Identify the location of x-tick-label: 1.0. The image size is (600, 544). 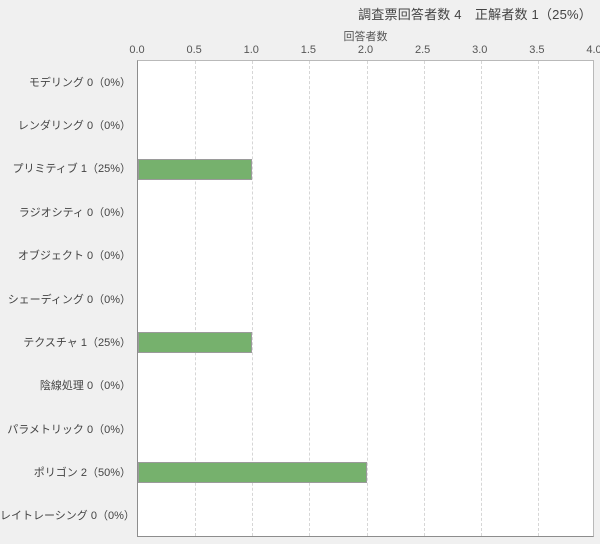
(251, 50).